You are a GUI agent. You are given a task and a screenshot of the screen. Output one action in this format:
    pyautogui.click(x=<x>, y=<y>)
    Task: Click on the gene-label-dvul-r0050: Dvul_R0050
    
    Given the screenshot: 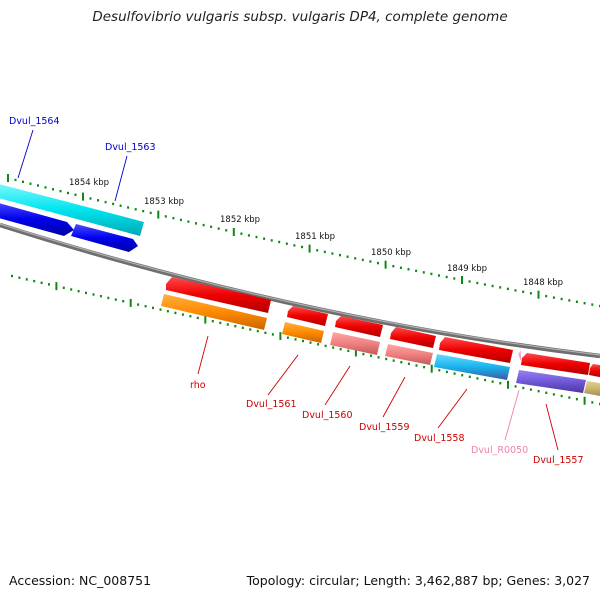 What is the action you would take?
    pyautogui.click(x=499, y=450)
    